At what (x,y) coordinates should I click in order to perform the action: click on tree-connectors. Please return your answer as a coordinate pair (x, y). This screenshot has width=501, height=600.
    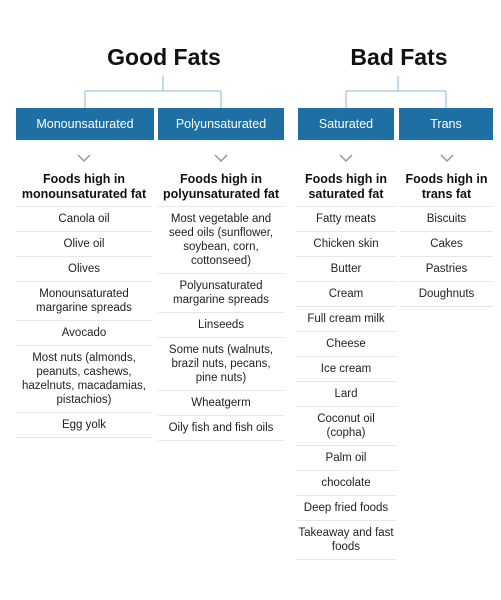
    Looking at the image, I should click on (265, 92).